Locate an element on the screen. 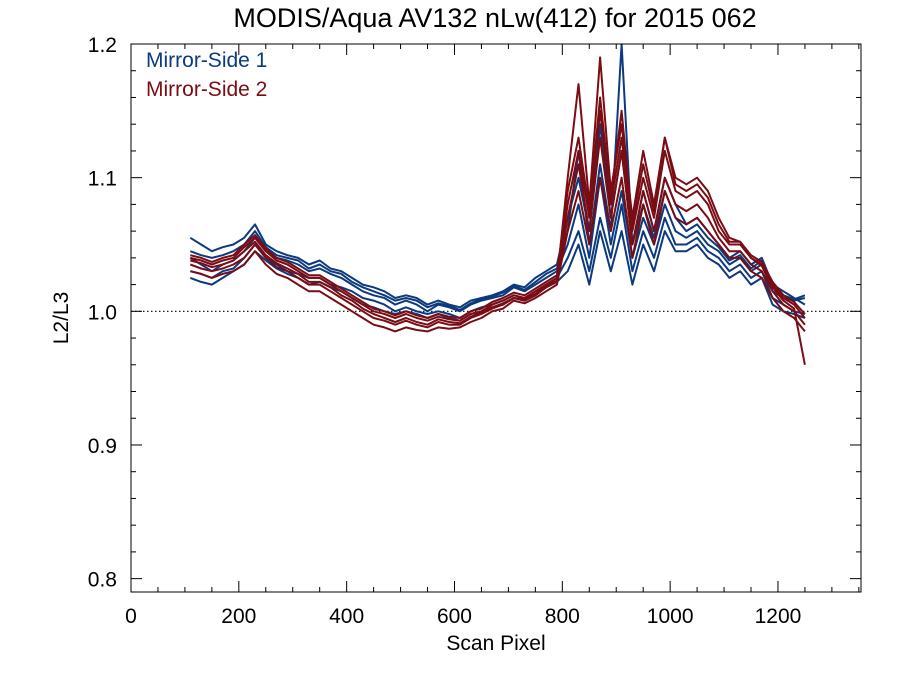  chart-title: MODIS/Aqua AV132 nLw(412) for 2015 062 is located at coordinates (494, 18).